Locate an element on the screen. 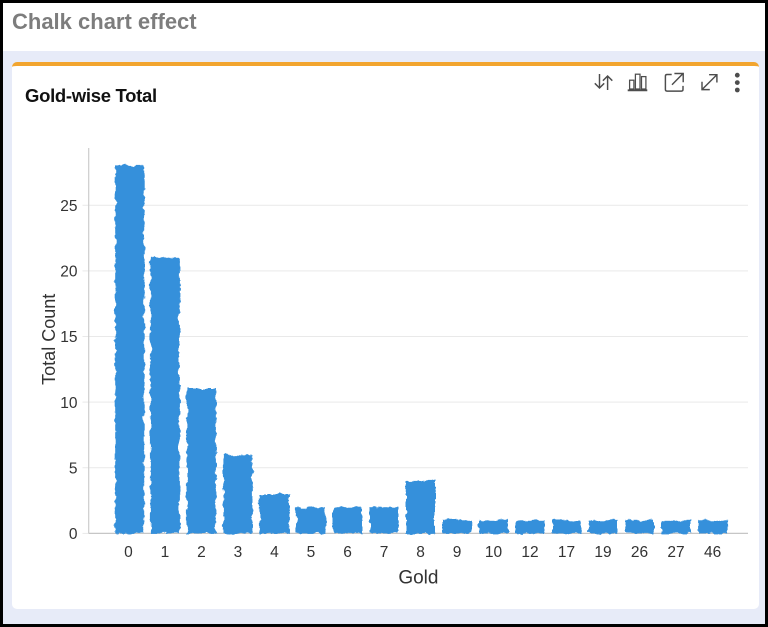  svg-text: 27 is located at coordinates (675, 552).